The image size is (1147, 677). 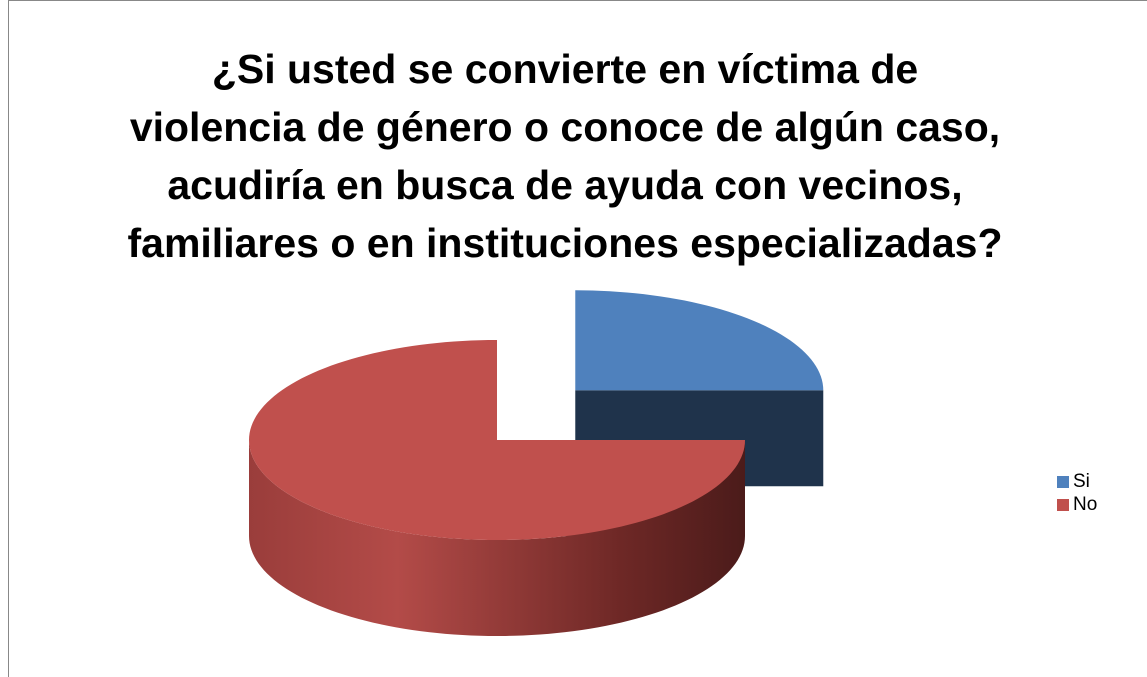 I want to click on slice-side, so click(x=497, y=538).